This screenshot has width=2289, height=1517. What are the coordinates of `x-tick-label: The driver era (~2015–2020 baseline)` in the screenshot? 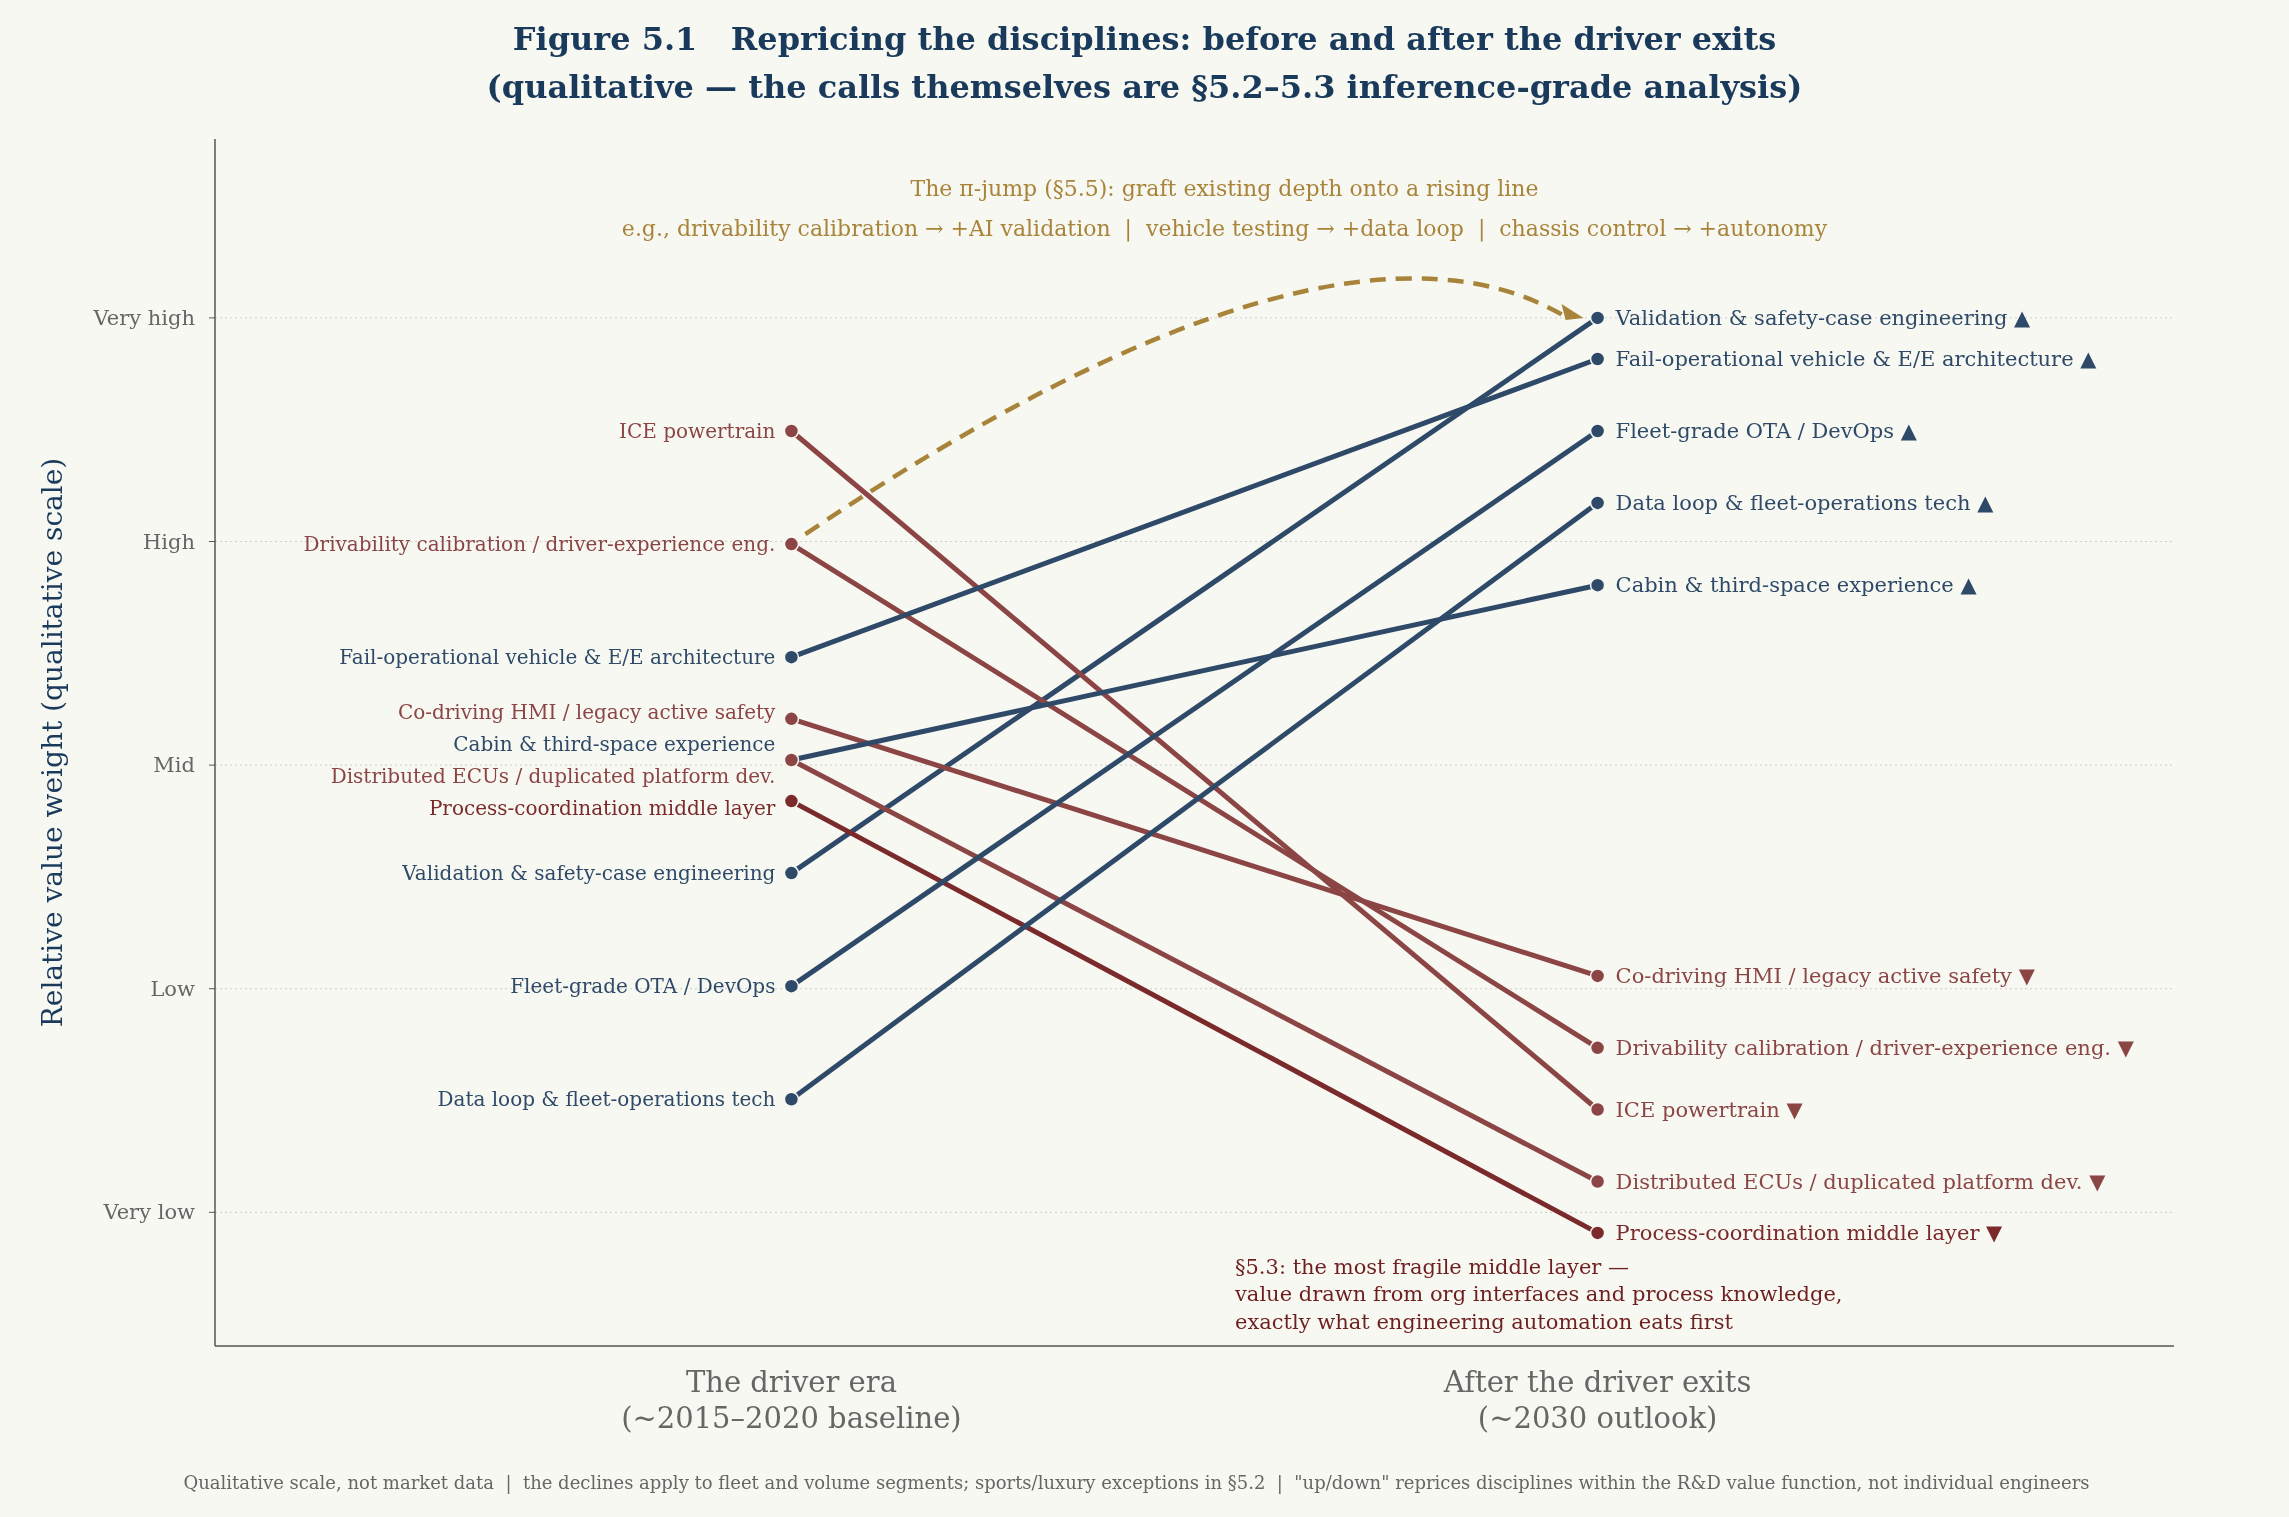 It's located at (791, 1400).